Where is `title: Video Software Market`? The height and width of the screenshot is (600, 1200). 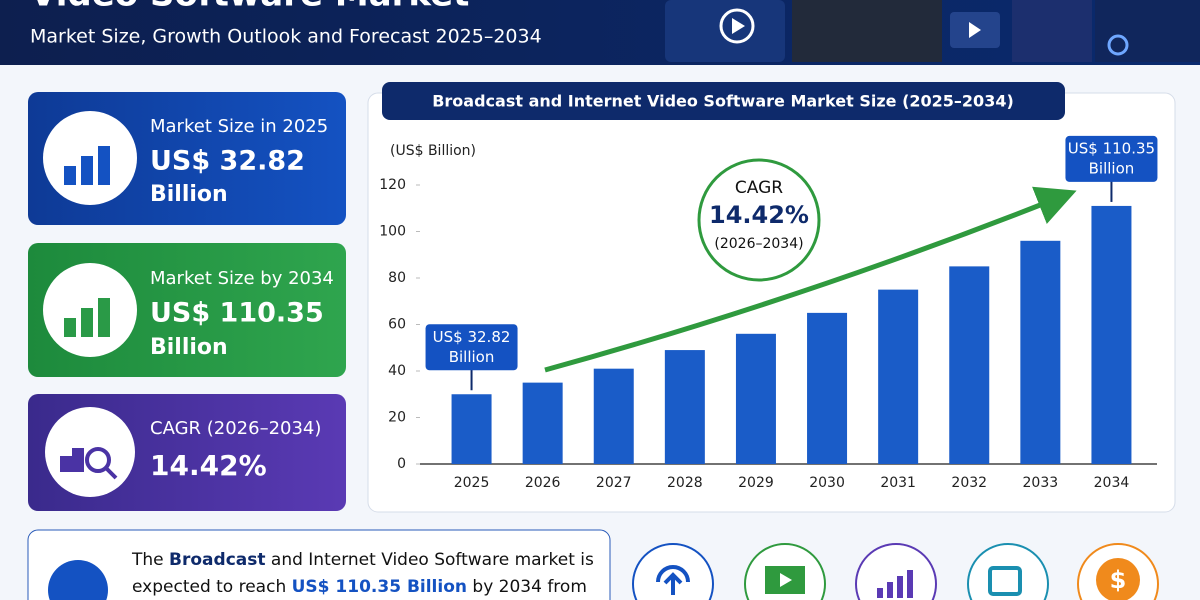 title: Video Software Market is located at coordinates (249, 7).